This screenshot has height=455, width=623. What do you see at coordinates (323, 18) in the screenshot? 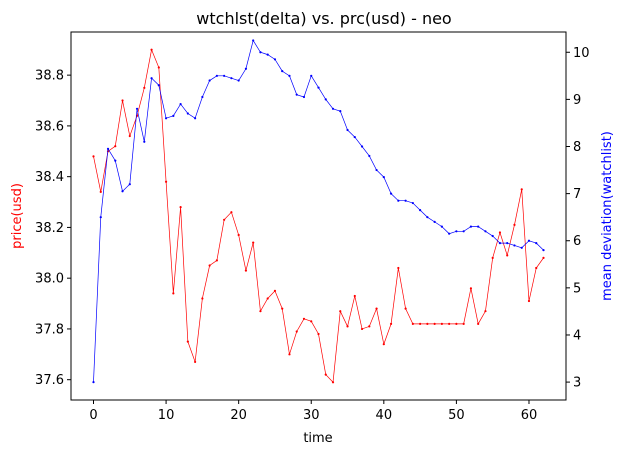
I see `chart-title: wtchlst(delta) vs. prc(usd) - neo` at bounding box center [323, 18].